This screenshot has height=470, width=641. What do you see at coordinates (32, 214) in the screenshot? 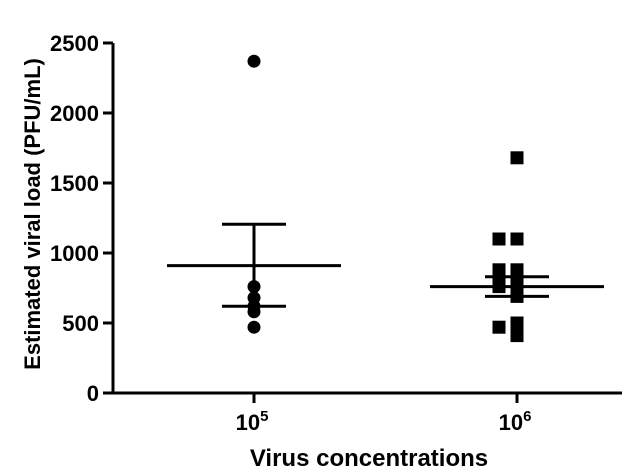
I see `y-axis-title: Estimated viral load (PFU/mL)` at bounding box center [32, 214].